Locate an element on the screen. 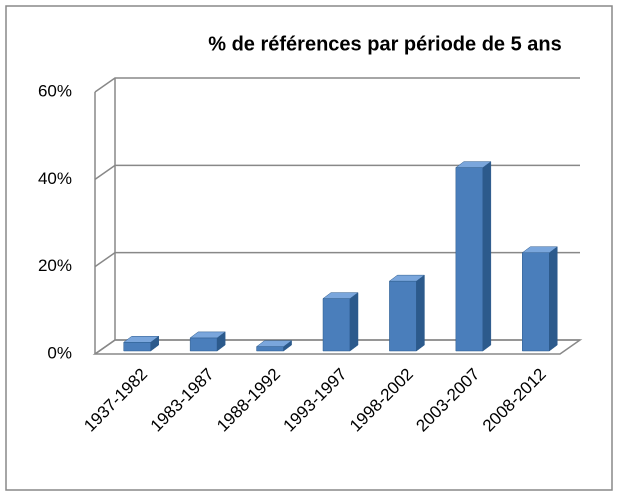 The height and width of the screenshot is (491, 618). y-tick-label: 40% is located at coordinates (55, 178).